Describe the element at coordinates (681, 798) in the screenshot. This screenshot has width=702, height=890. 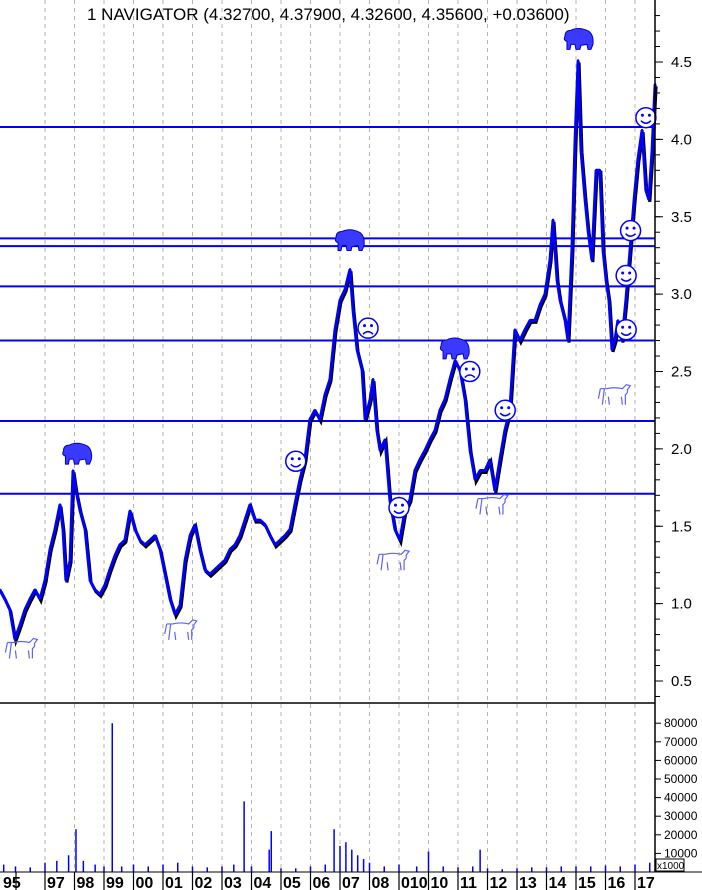
I see `volume-tick-label: 40000` at that location.